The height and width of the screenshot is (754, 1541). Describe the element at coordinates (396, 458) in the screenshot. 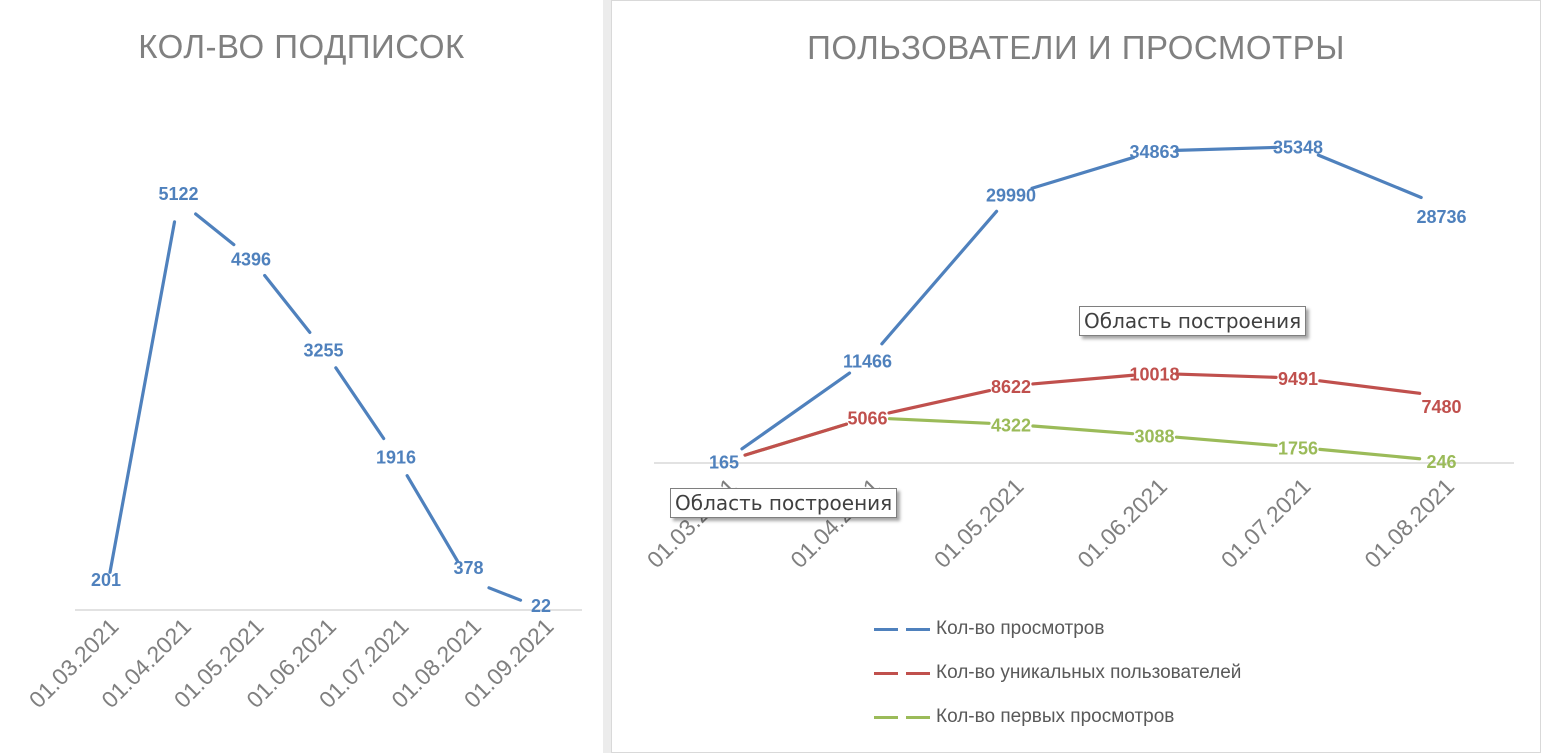

I see `data-label: 1916` at that location.